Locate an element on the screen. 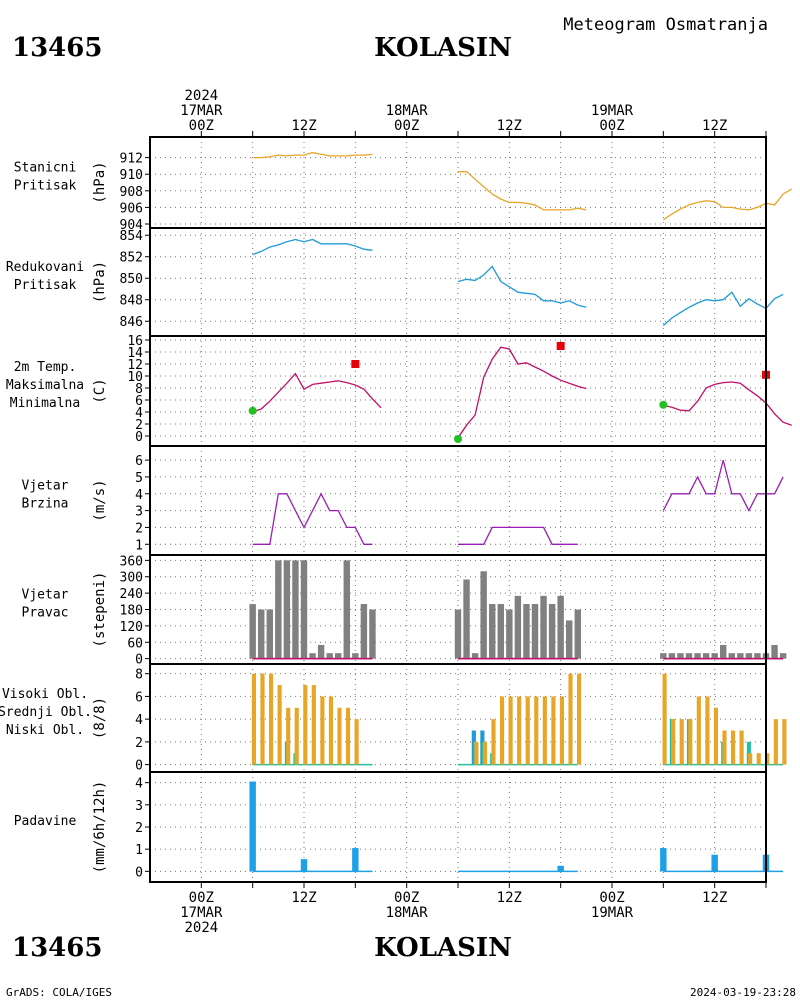 The height and width of the screenshot is (1000, 800). y-tick-label: 852 is located at coordinates (131, 258).